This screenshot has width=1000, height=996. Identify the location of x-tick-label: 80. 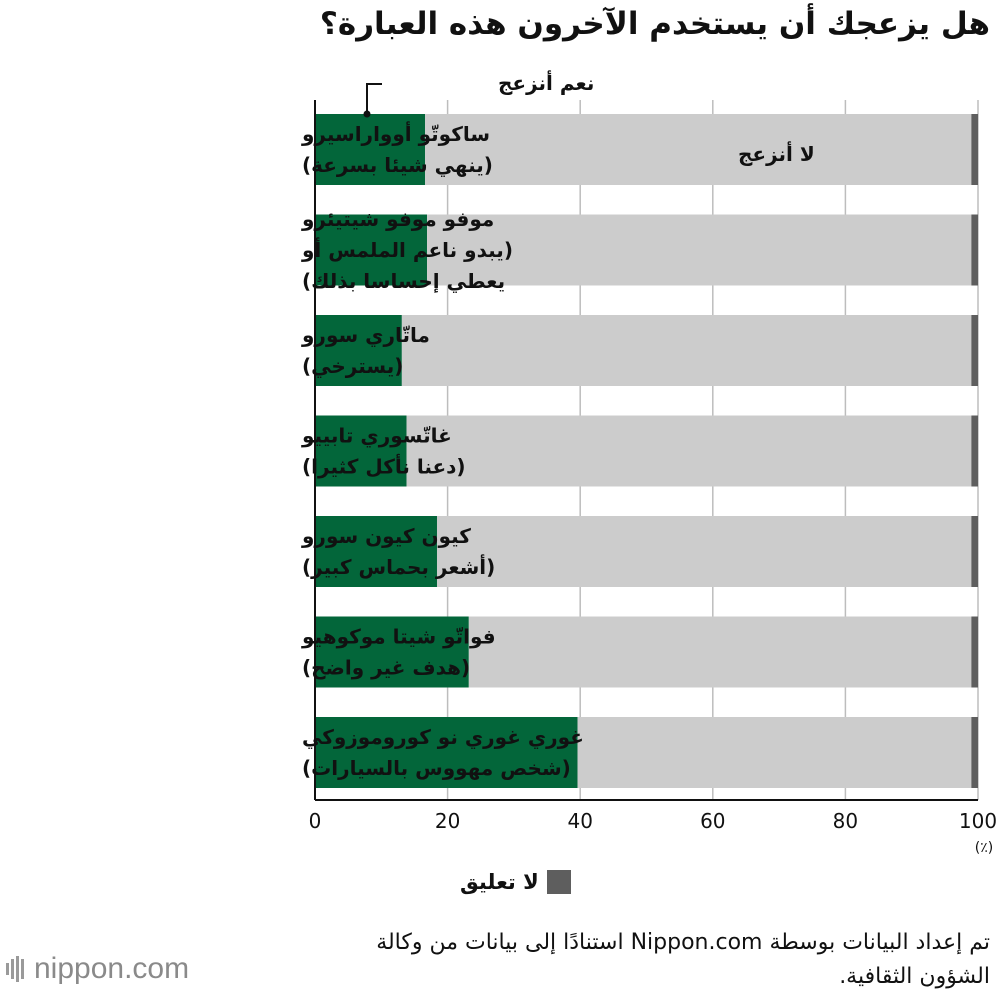
(845, 821).